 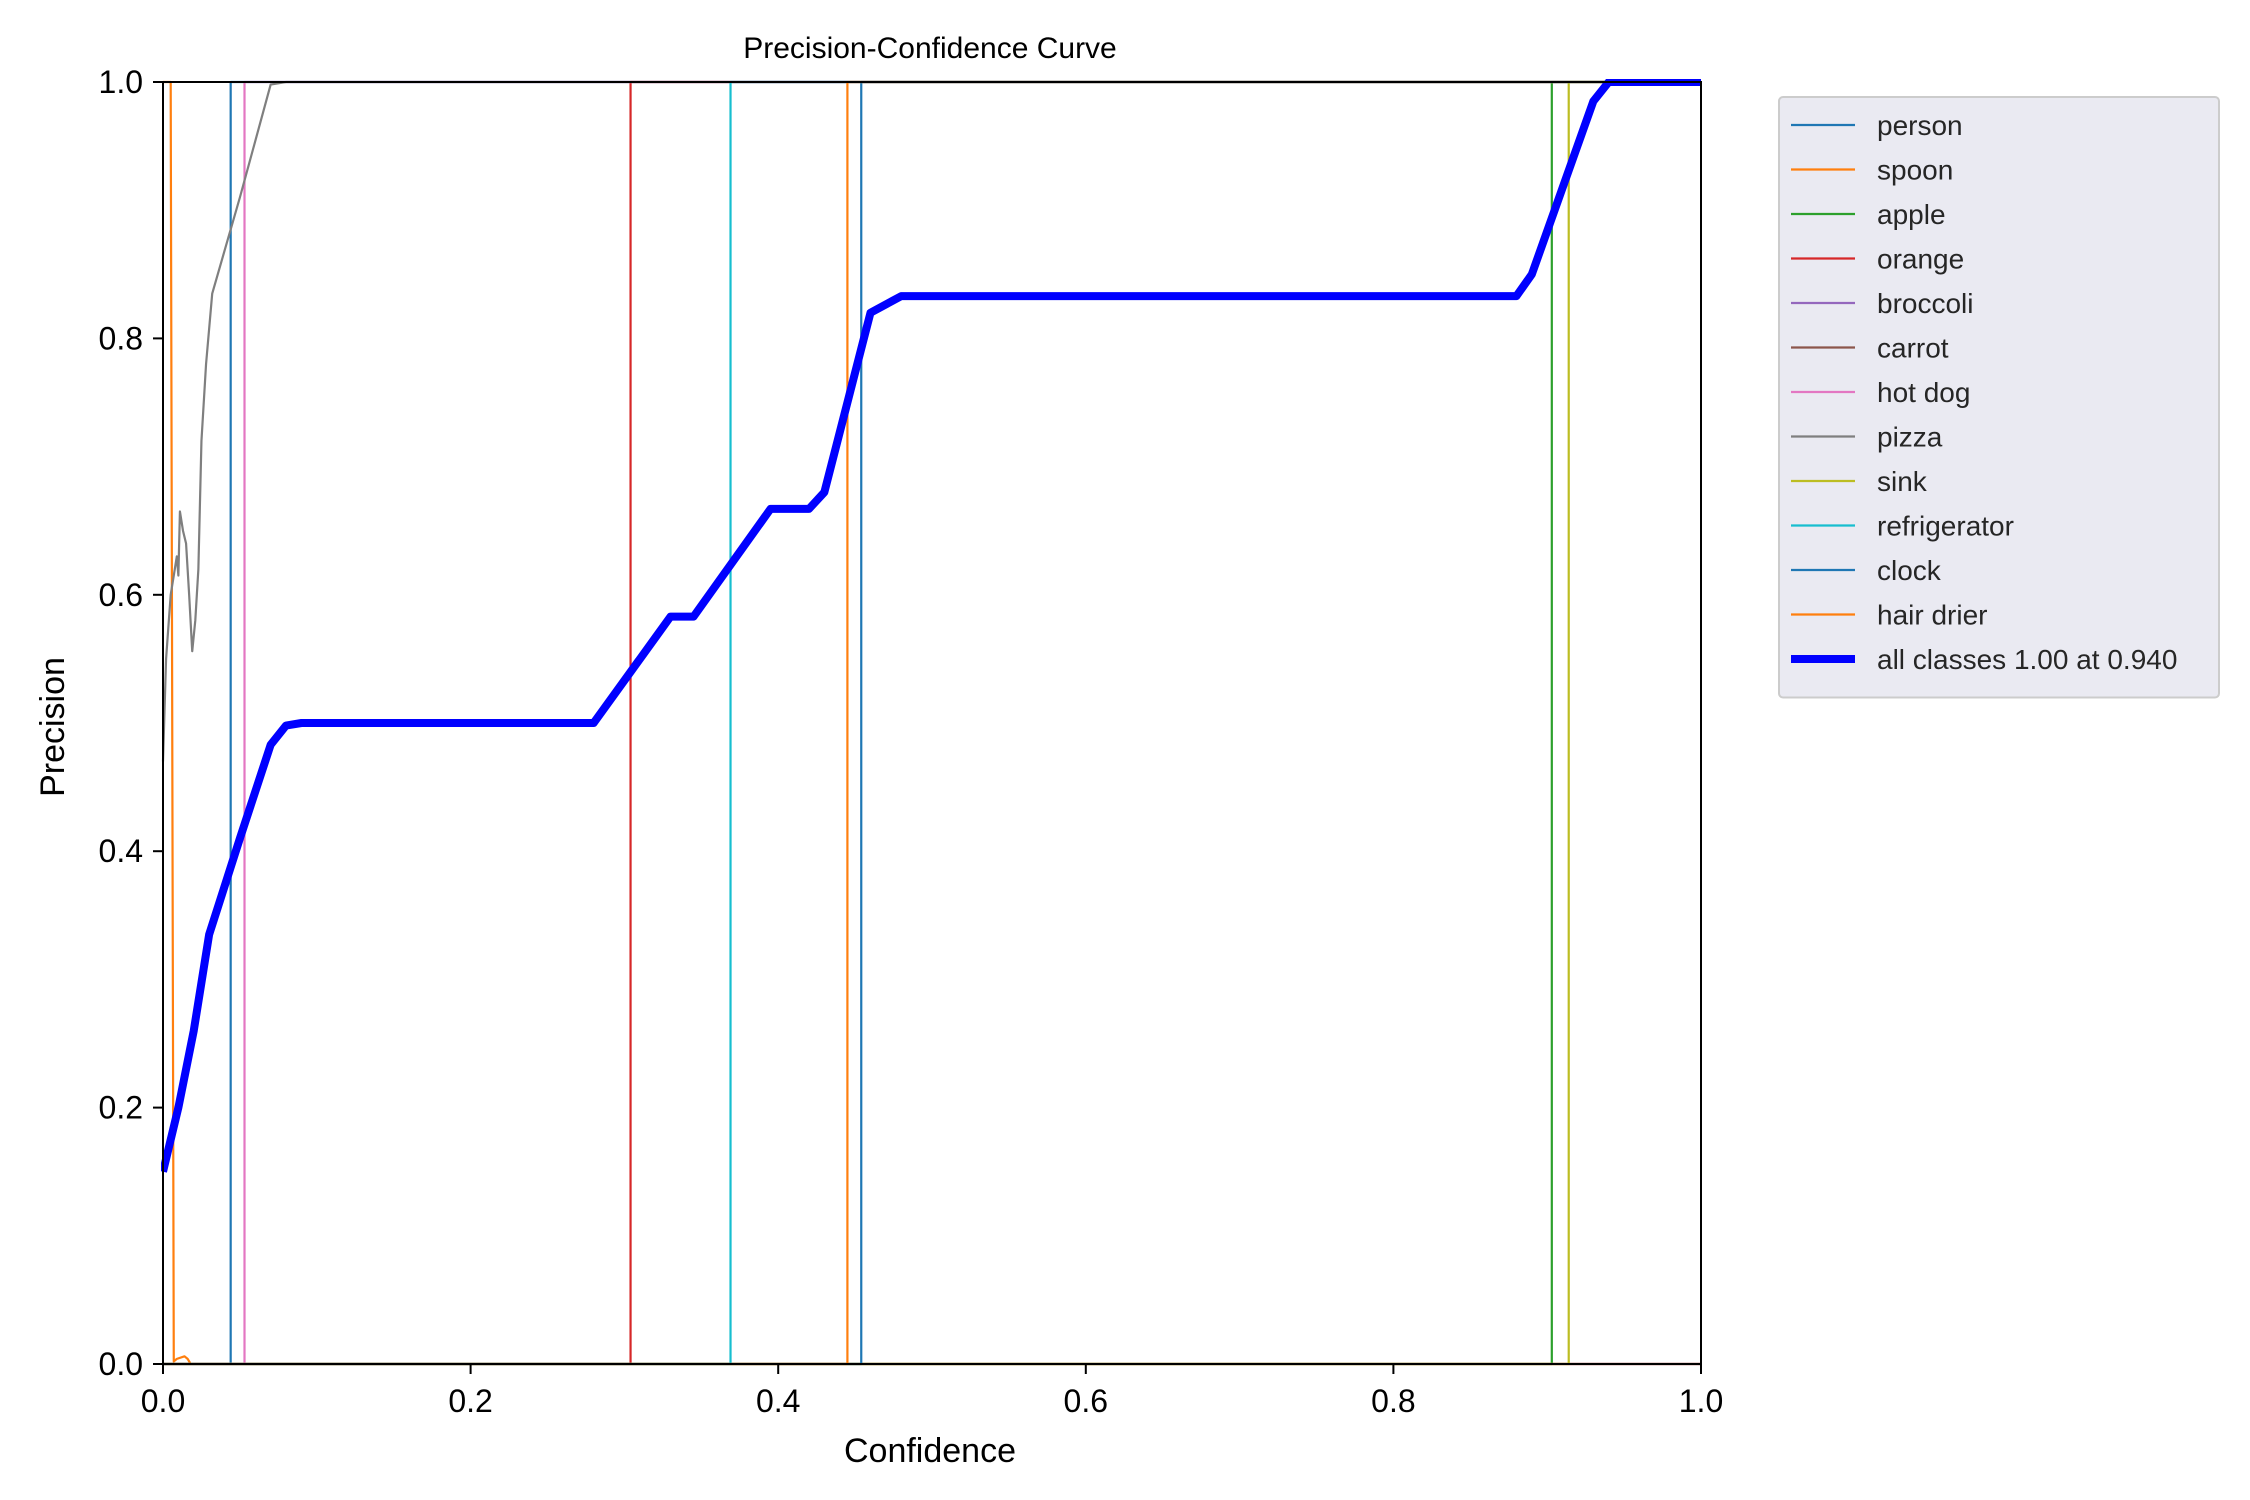 What do you see at coordinates (121, 82) in the screenshot?
I see `y-tick-label: 1.0` at bounding box center [121, 82].